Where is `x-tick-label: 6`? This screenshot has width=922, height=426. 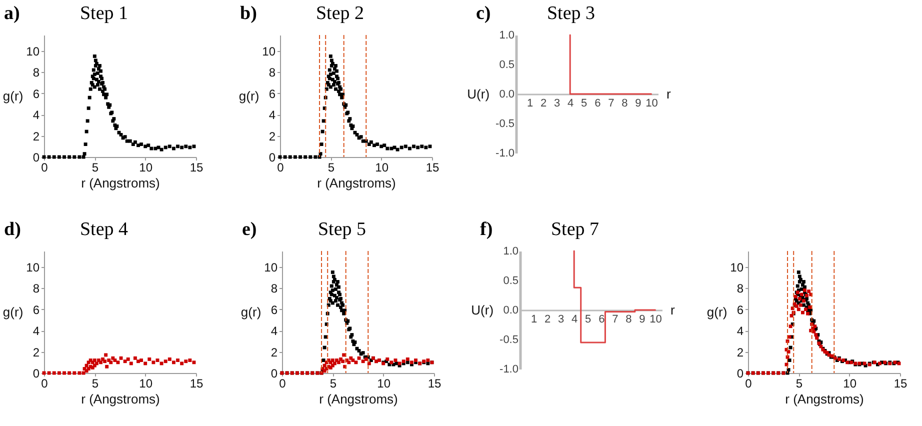
x-tick-label: 6 is located at coordinates (601, 320).